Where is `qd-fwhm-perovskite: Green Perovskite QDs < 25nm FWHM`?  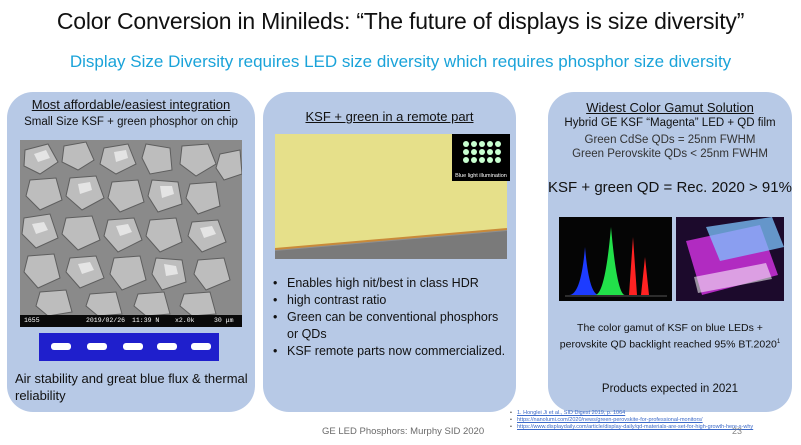 qd-fwhm-perovskite: Green Perovskite QDs < 25nm FWHM is located at coordinates (670, 154).